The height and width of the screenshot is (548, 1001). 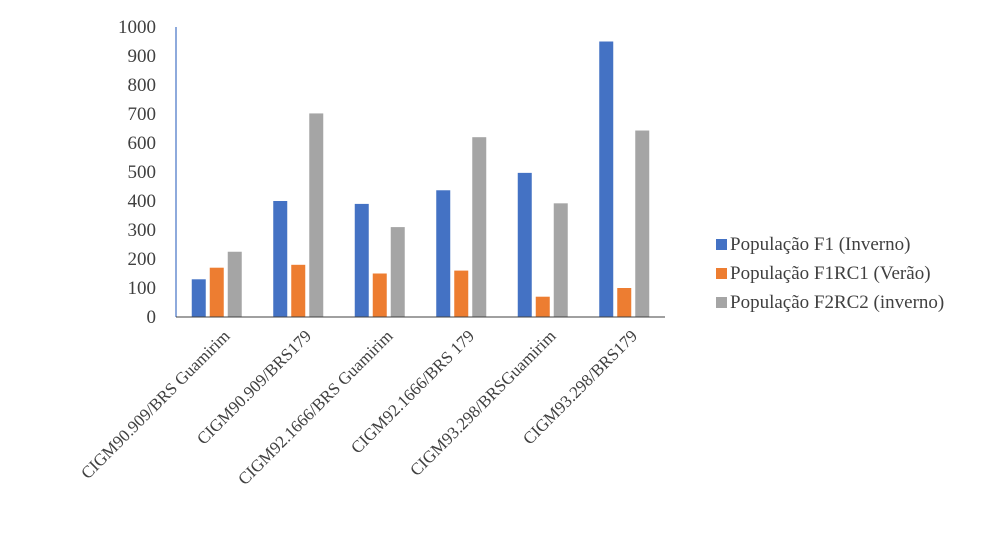 I want to click on x-tick-label: CIGM90.909/BRS Guamirim, so click(x=155, y=404).